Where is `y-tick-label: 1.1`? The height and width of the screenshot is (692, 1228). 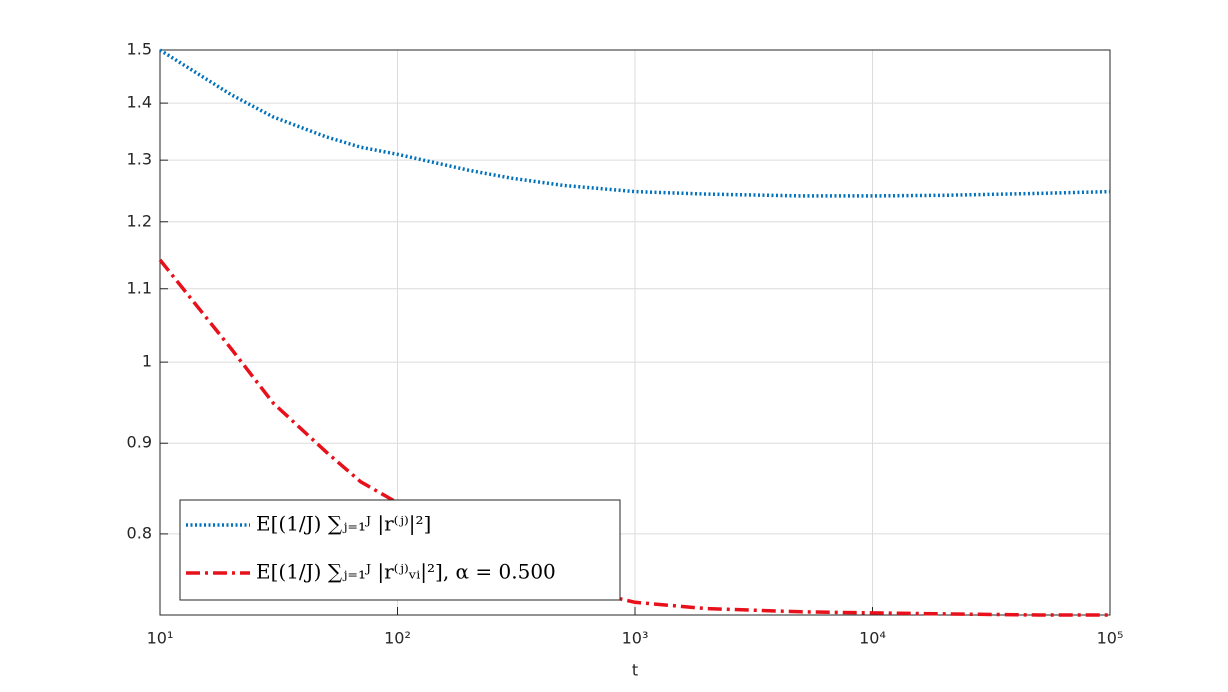
y-tick-label: 1.1 is located at coordinates (139, 287).